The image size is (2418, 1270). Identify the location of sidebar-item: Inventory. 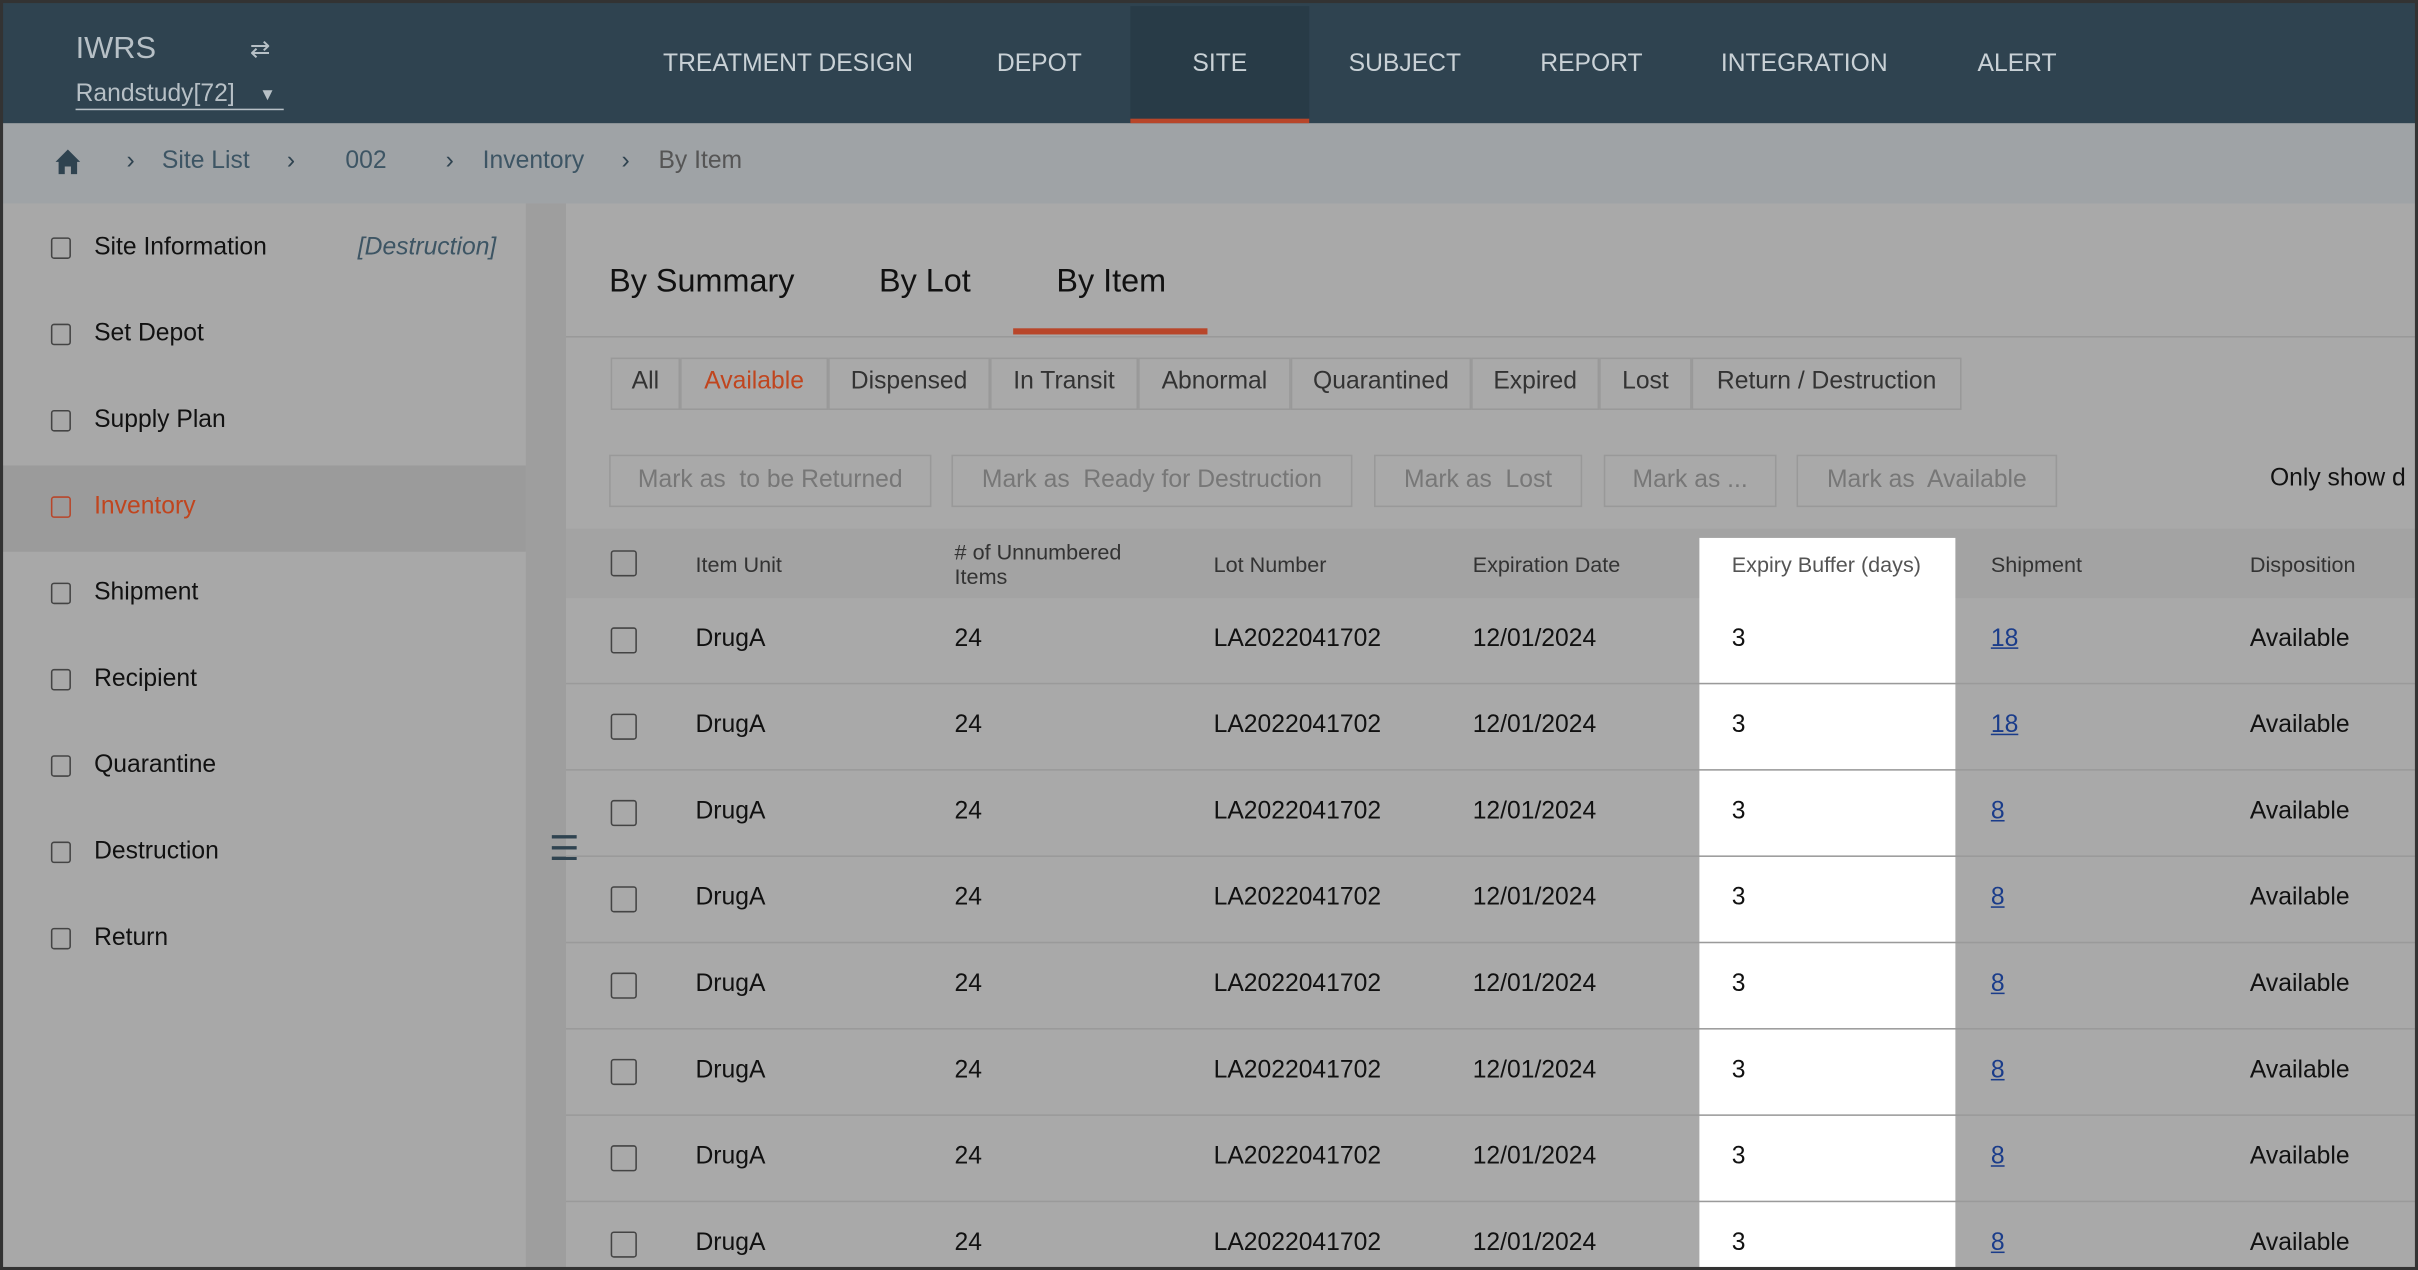
(145, 506).